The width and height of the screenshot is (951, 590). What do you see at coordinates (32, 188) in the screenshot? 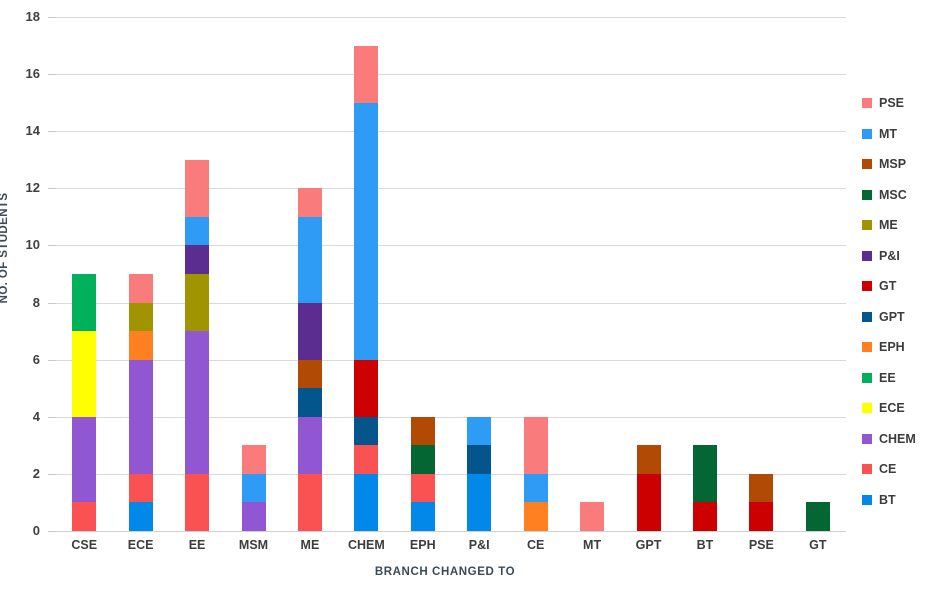
I see `y-tick-label: 12` at bounding box center [32, 188].